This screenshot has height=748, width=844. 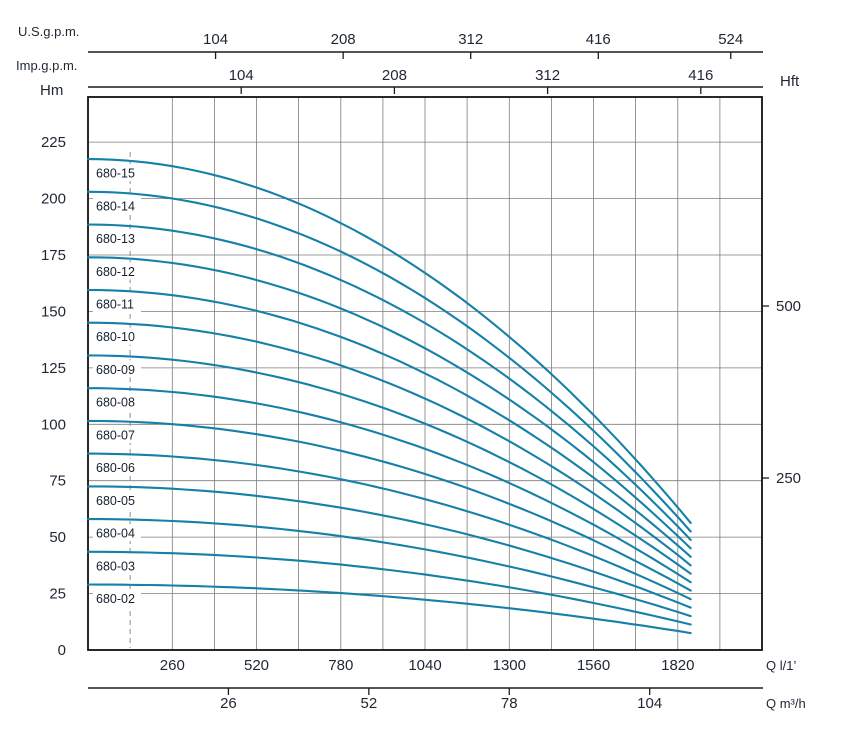 I want to click on flow-lpm-tick-value: 780, so click(x=340, y=665).